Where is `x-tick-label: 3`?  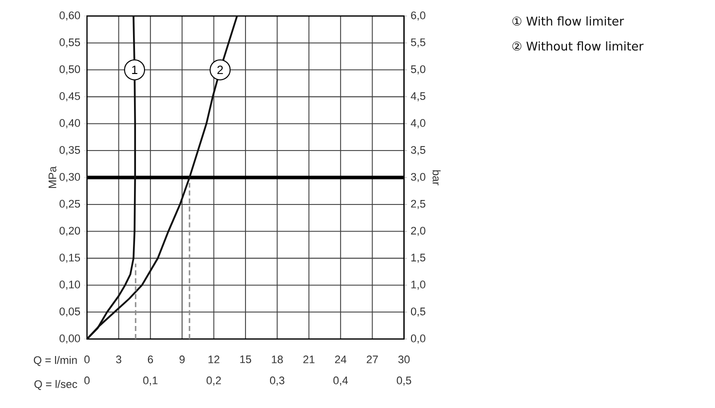
x-tick-label: 3 is located at coordinates (119, 360).